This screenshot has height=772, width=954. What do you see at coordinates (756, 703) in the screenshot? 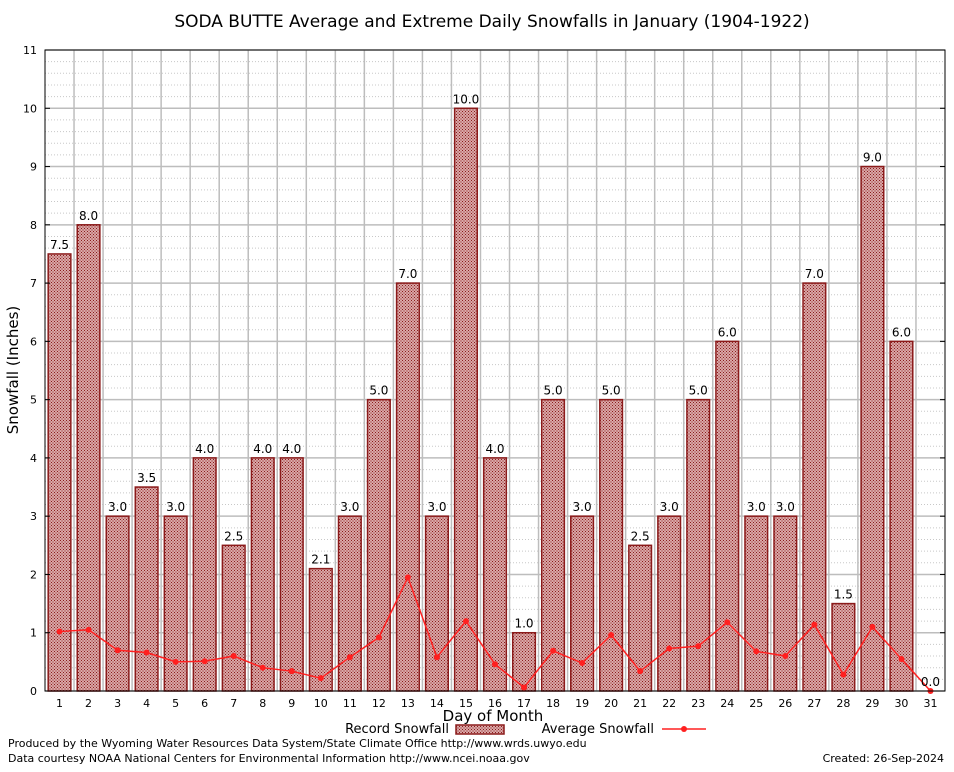
I see `x-tick-label: 25` at bounding box center [756, 703].